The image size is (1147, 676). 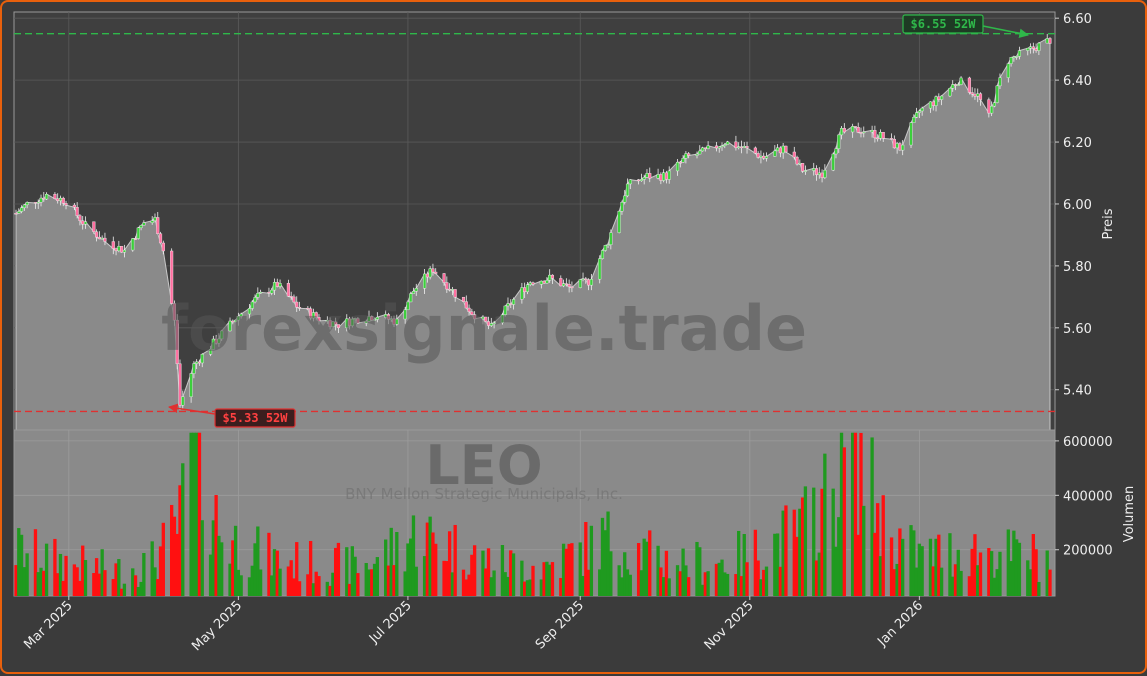 I want to click on watermark-symbol: LEO, so click(x=483, y=465).